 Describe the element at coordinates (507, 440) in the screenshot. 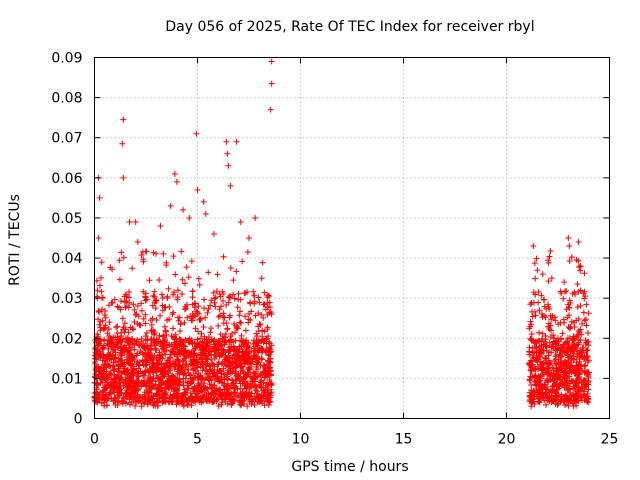

I see `x-tick-label: 20` at that location.